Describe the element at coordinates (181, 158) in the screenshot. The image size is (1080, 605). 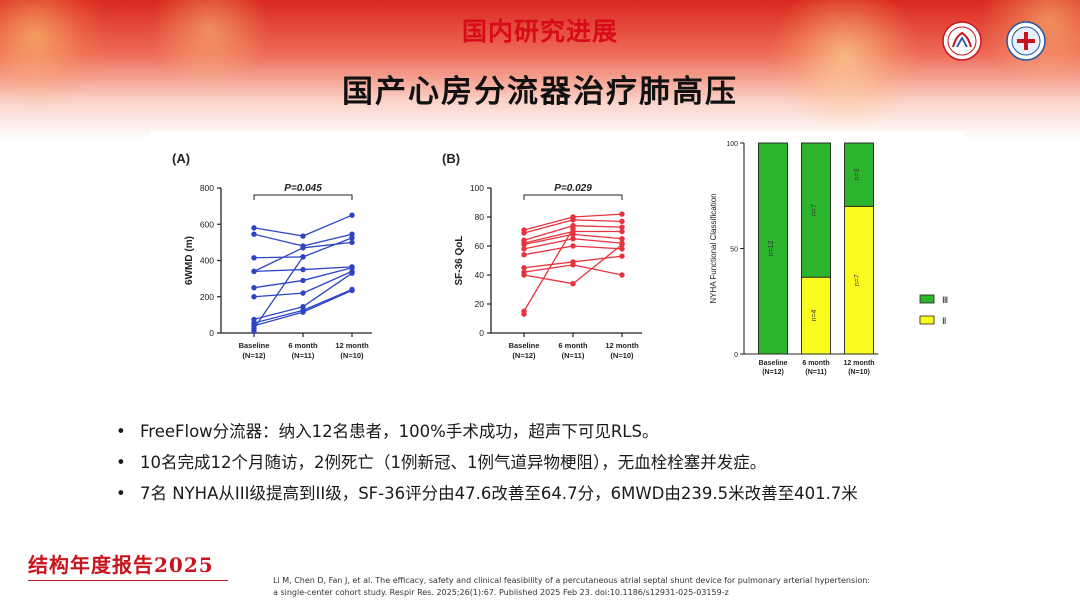
I see `panel-label: (A)` at that location.